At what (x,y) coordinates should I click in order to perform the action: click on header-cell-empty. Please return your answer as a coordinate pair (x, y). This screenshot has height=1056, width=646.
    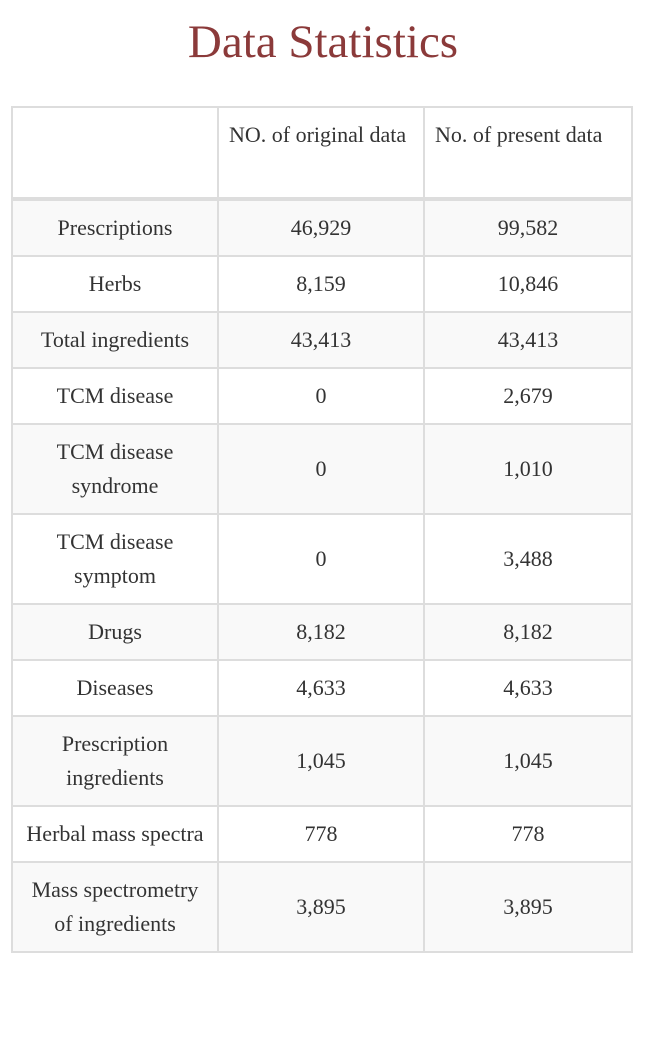
    Looking at the image, I should click on (115, 153).